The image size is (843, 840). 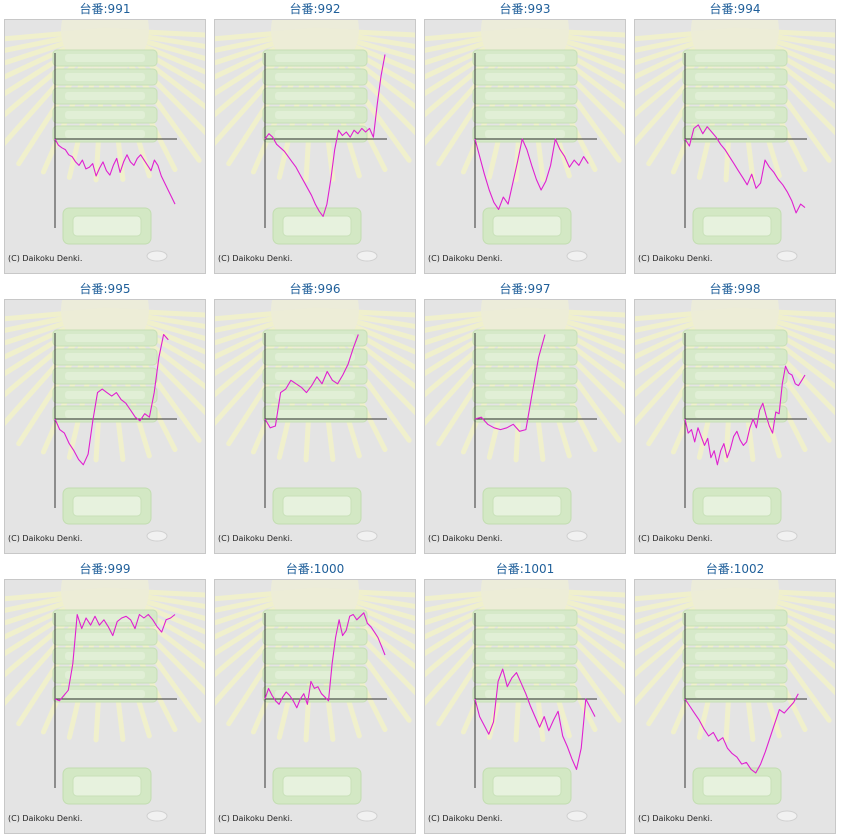 I want to click on chart-title: 台番:996, so click(x=315, y=289).